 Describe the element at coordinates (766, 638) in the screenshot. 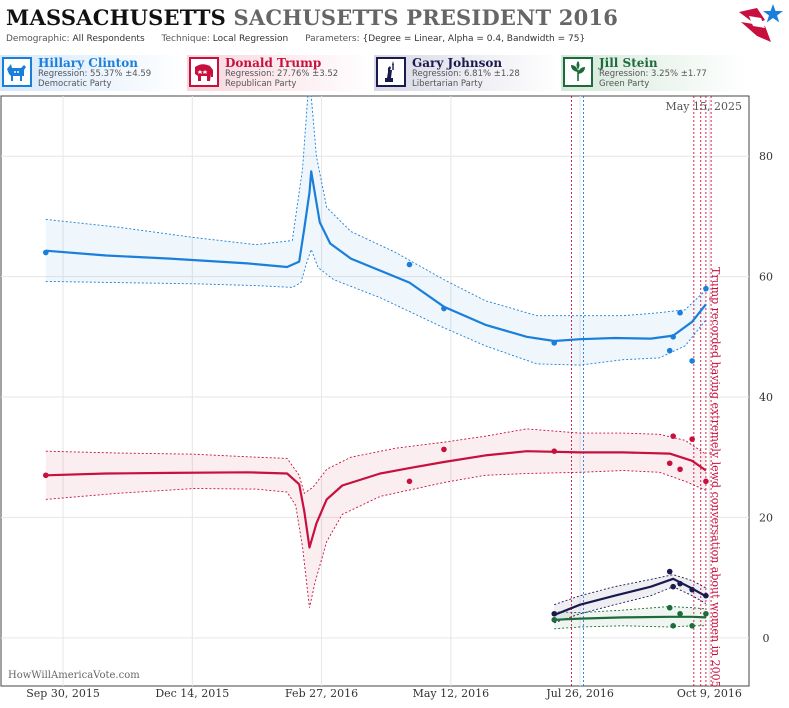

I see `y-tick-label: 0` at that location.